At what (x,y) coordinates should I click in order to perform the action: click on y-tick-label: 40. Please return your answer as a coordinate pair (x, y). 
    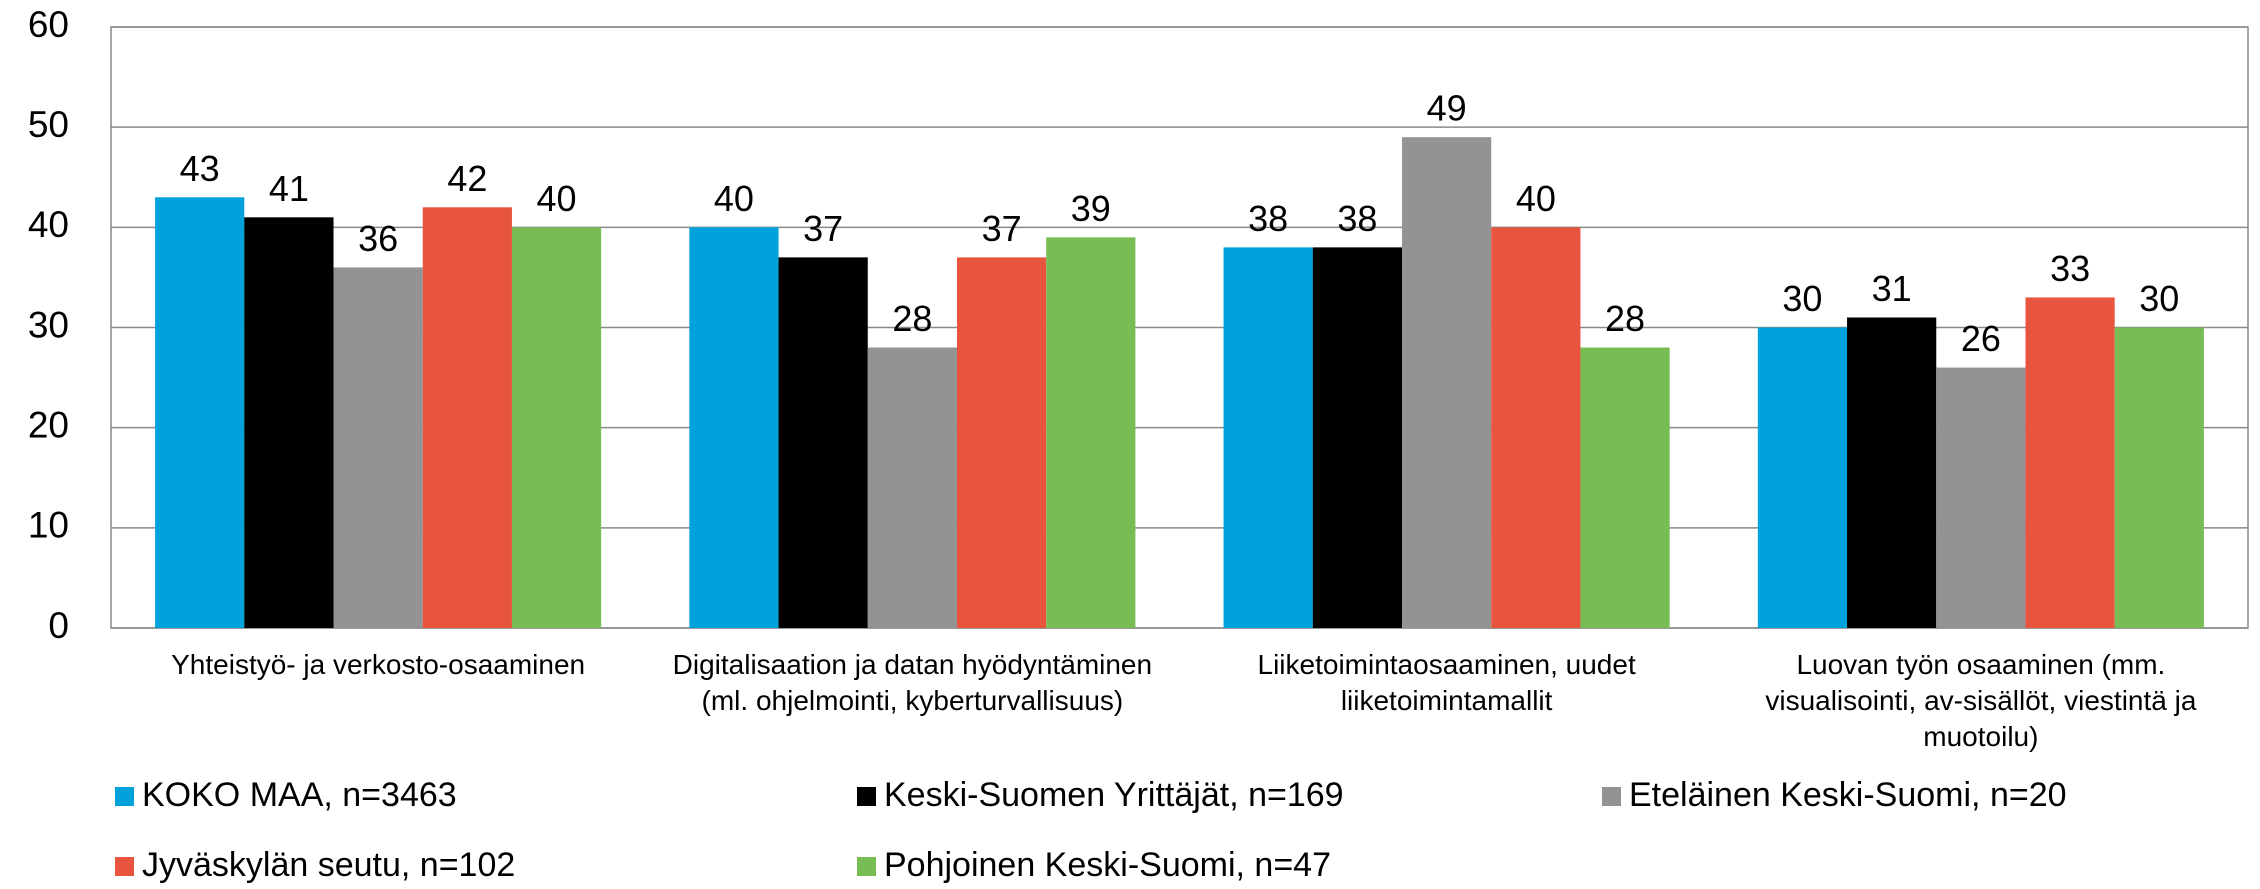
    Looking at the image, I should click on (48, 224).